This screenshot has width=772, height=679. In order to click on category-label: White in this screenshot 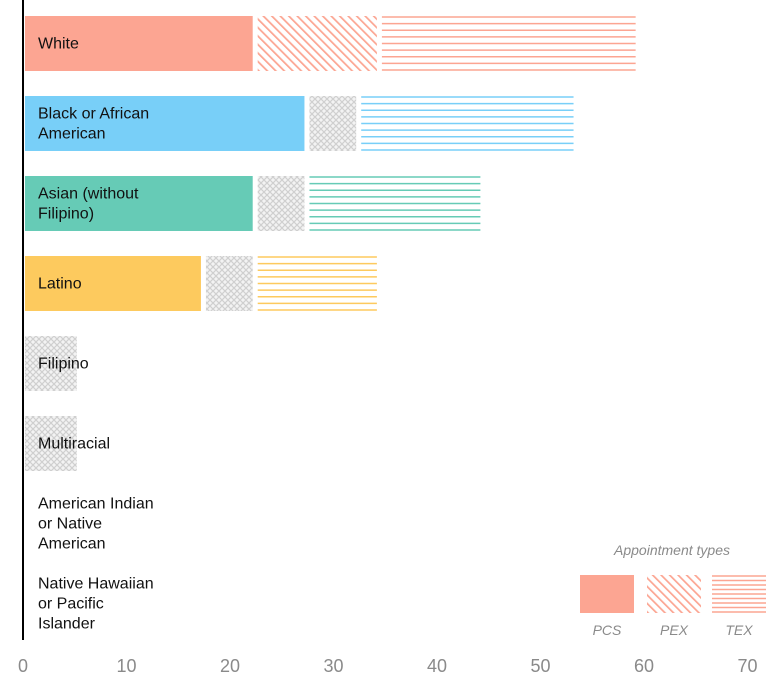, I will do `click(58, 44)`.